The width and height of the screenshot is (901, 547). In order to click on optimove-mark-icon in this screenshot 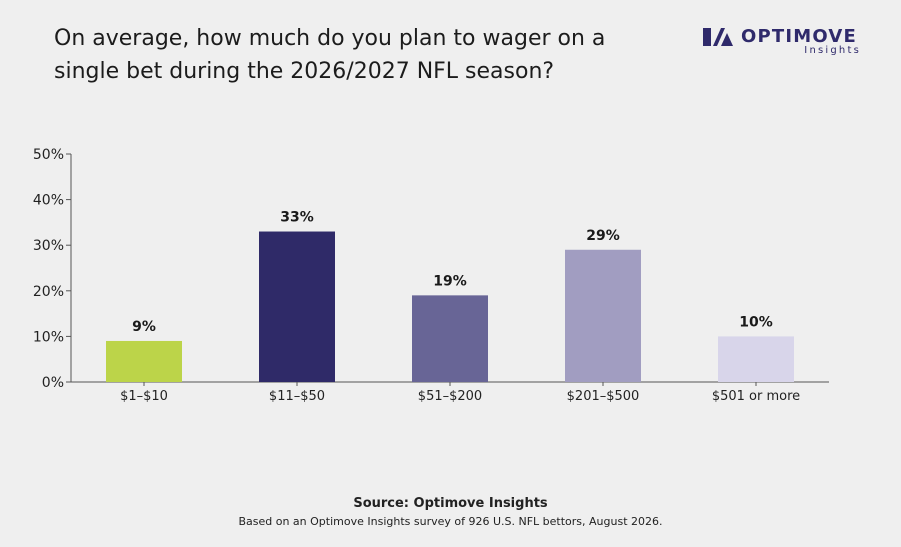, I will do `click(718, 37)`.